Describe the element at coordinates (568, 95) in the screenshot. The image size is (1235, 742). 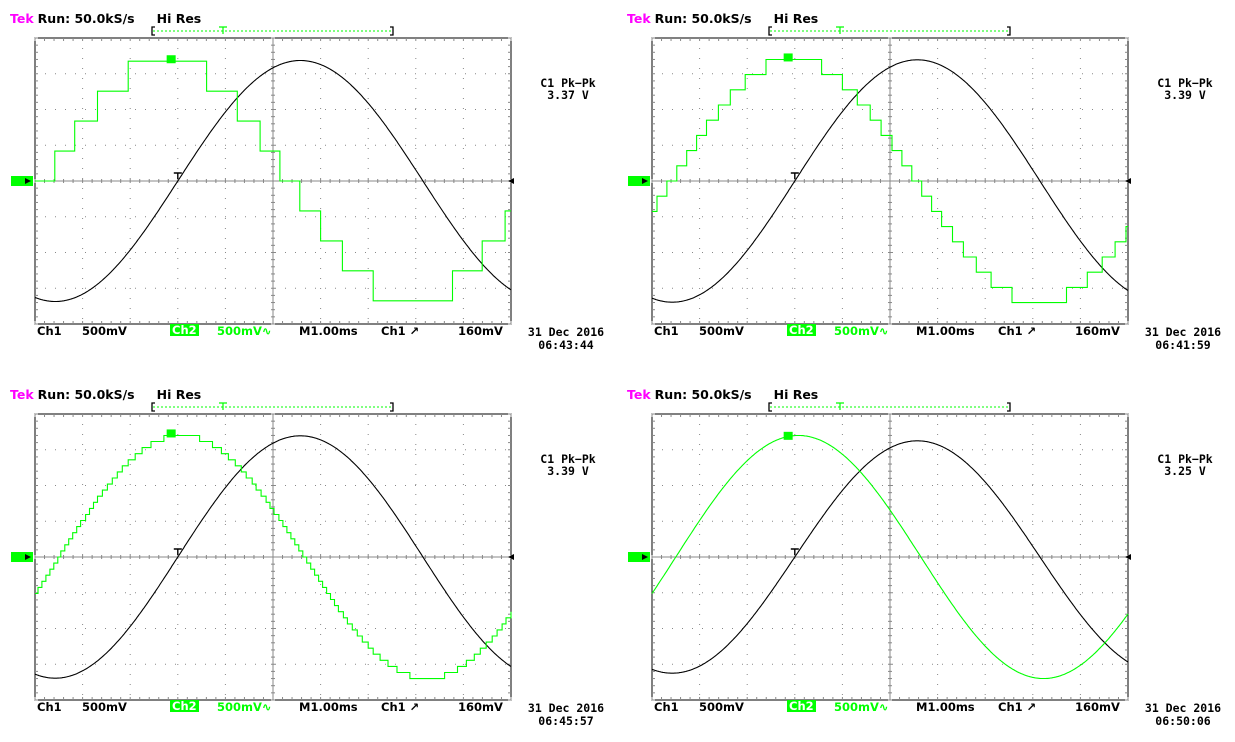
I see `measurement-value: 3.37 V` at that location.